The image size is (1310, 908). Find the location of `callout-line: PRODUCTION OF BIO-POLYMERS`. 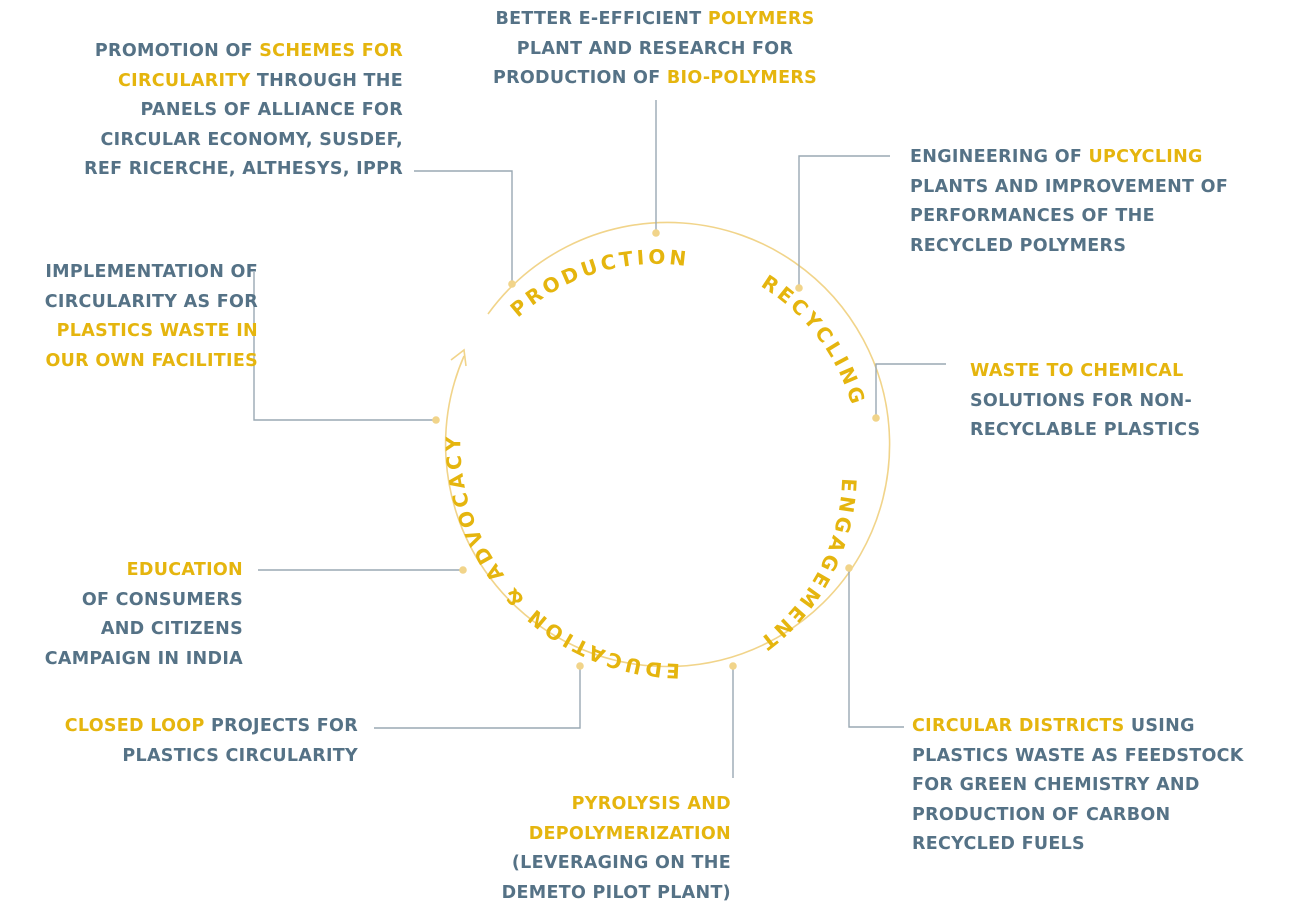

callout-line: PRODUCTION OF BIO-POLYMERS is located at coordinates (655, 79).